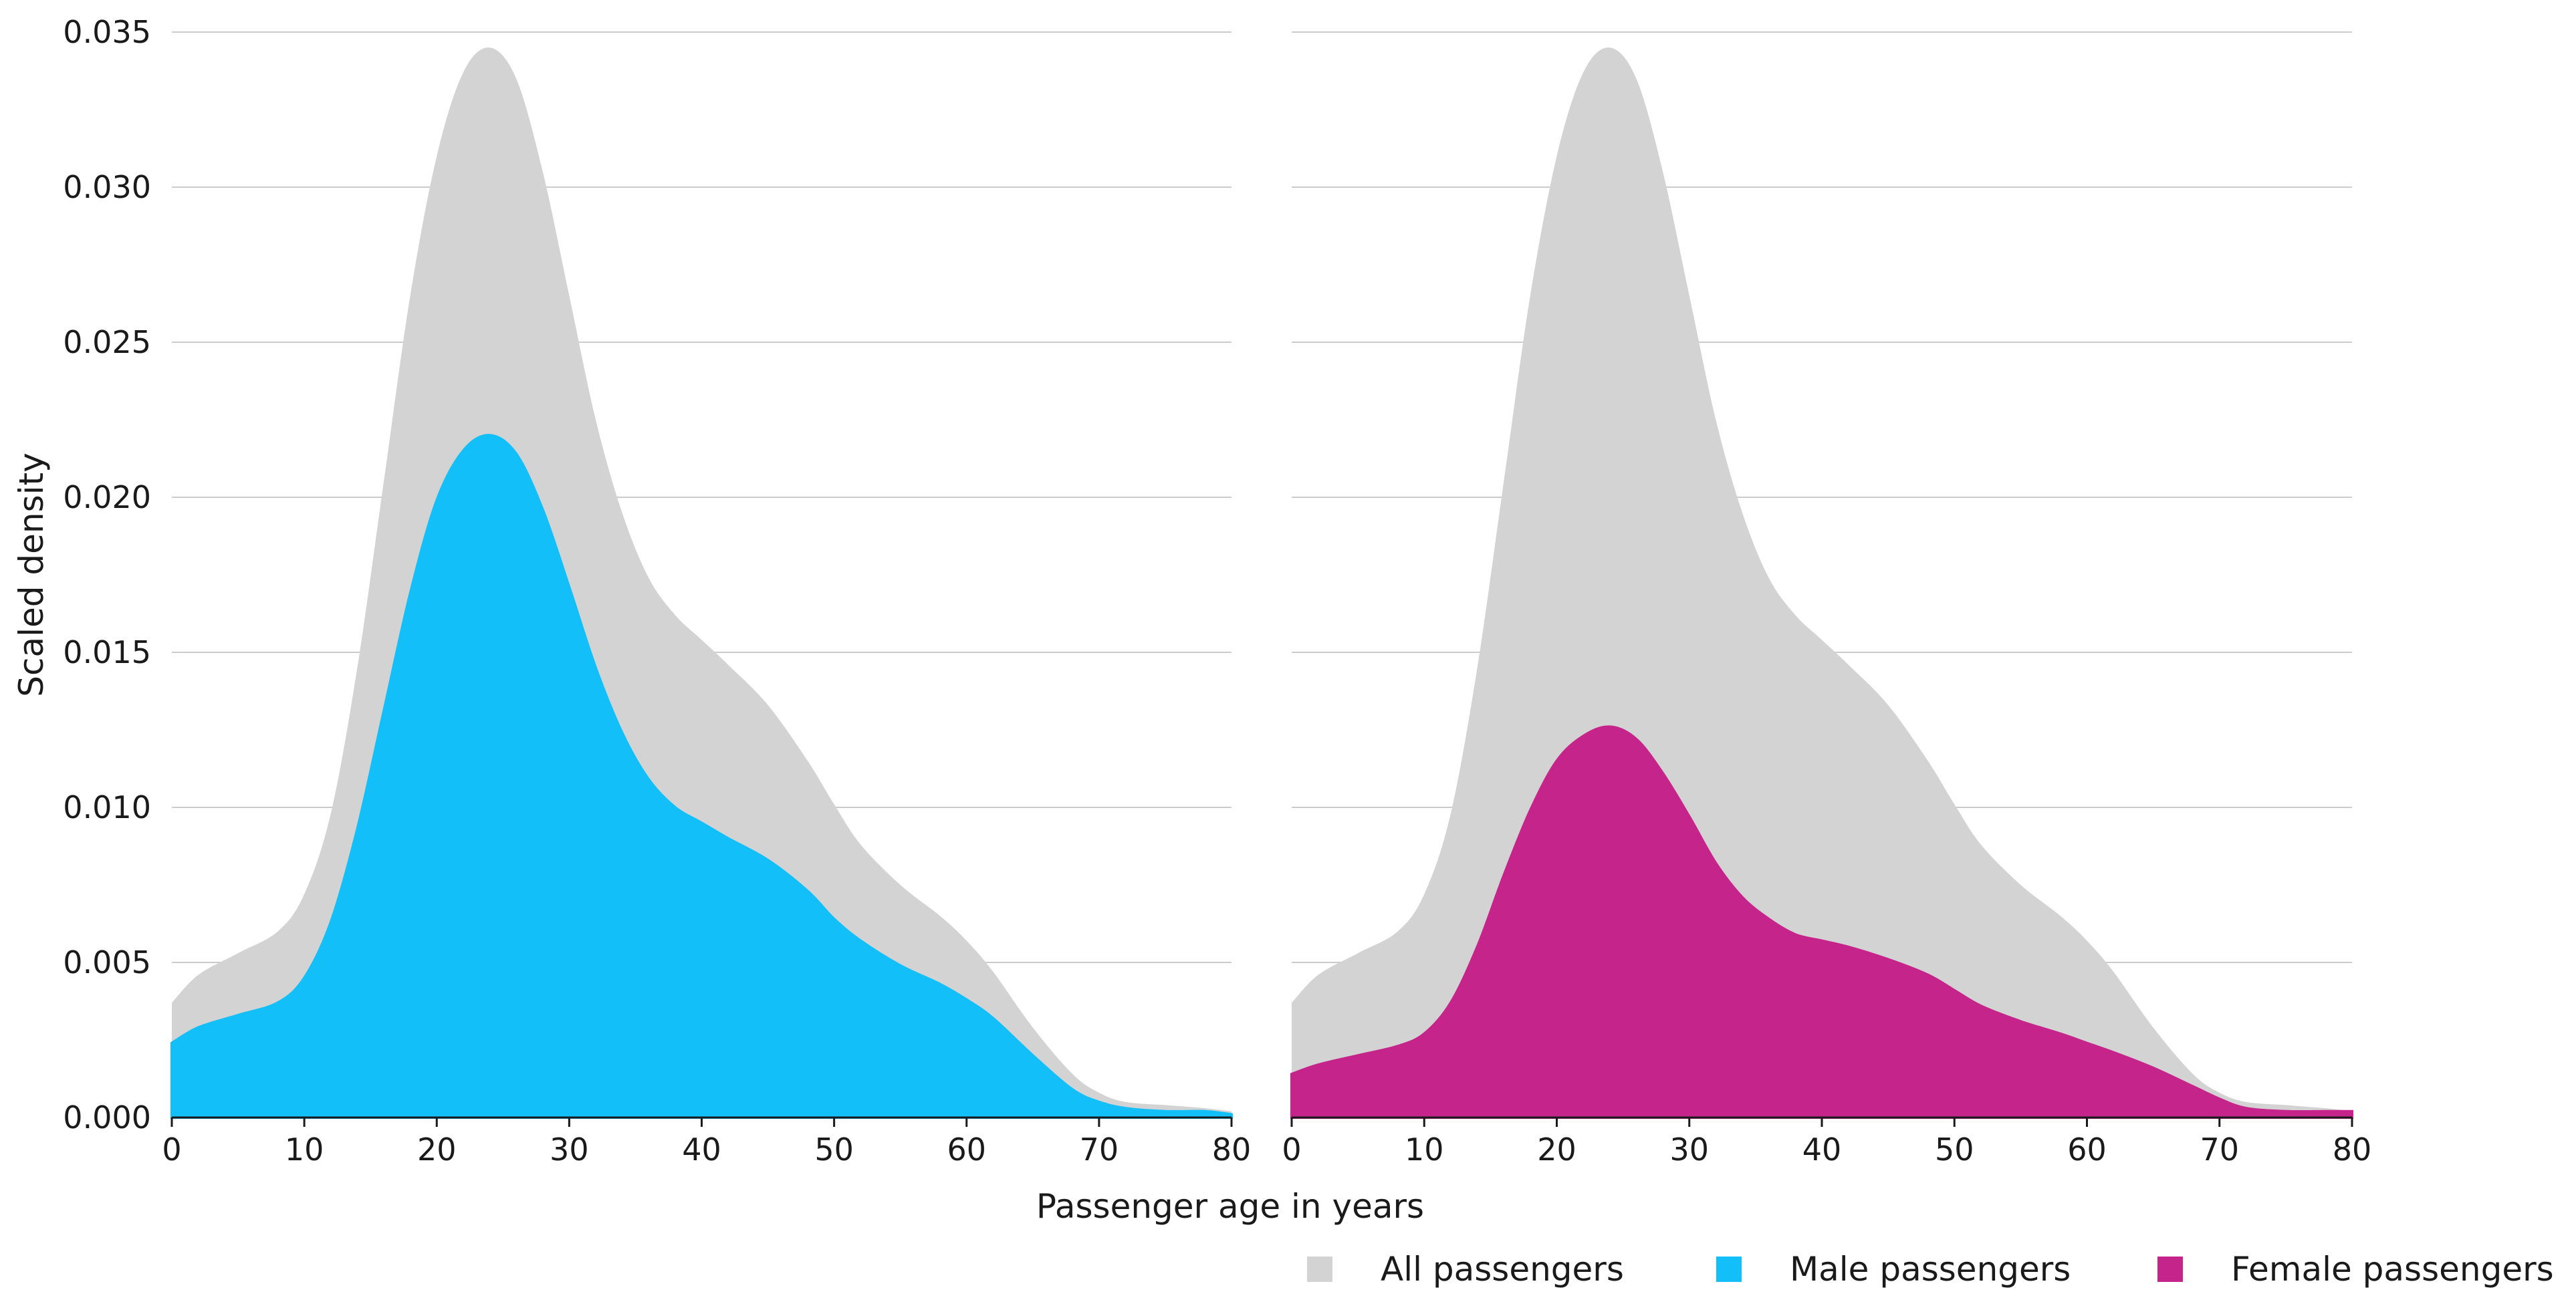  Describe the element at coordinates (1230, 1206) in the screenshot. I see `x-axis-title: Passenger age in years` at that location.